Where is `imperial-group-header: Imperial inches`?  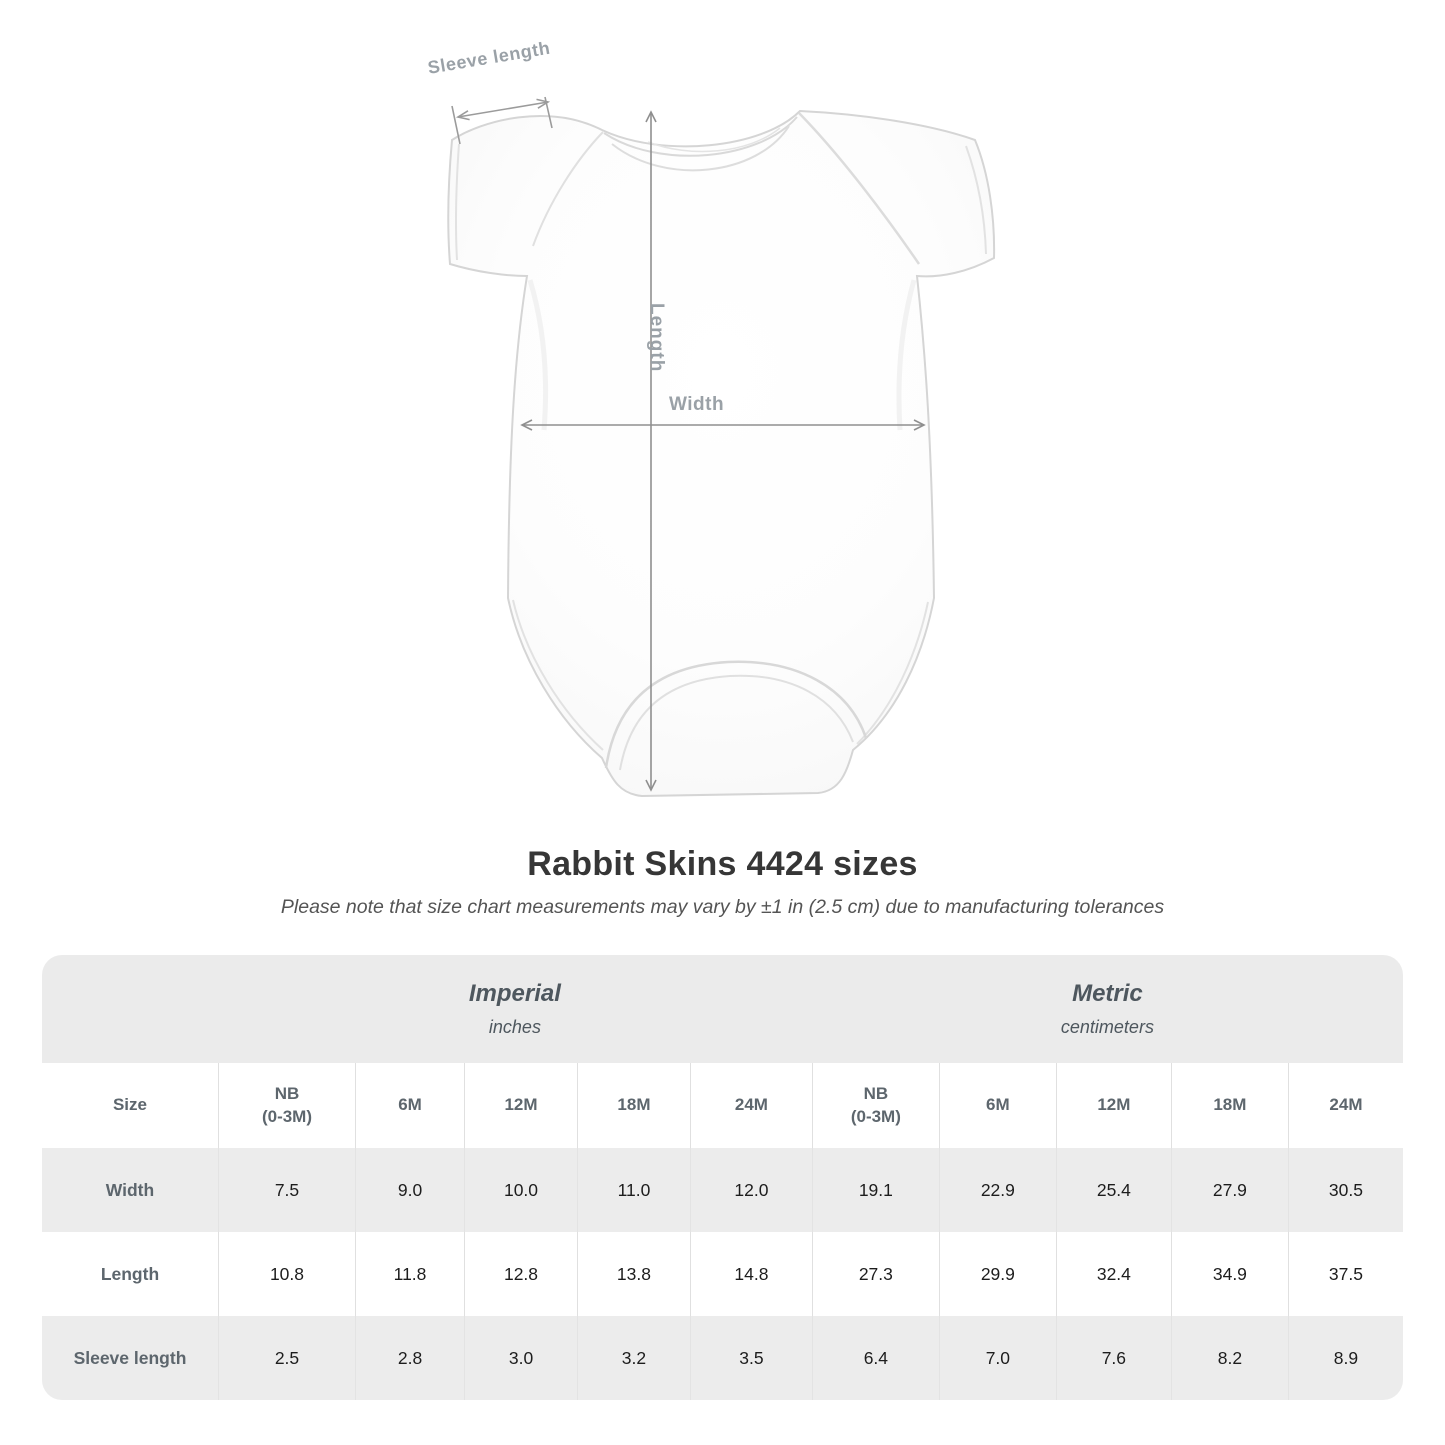
imperial-group-header: Imperial inches is located at coordinates (514, 1009).